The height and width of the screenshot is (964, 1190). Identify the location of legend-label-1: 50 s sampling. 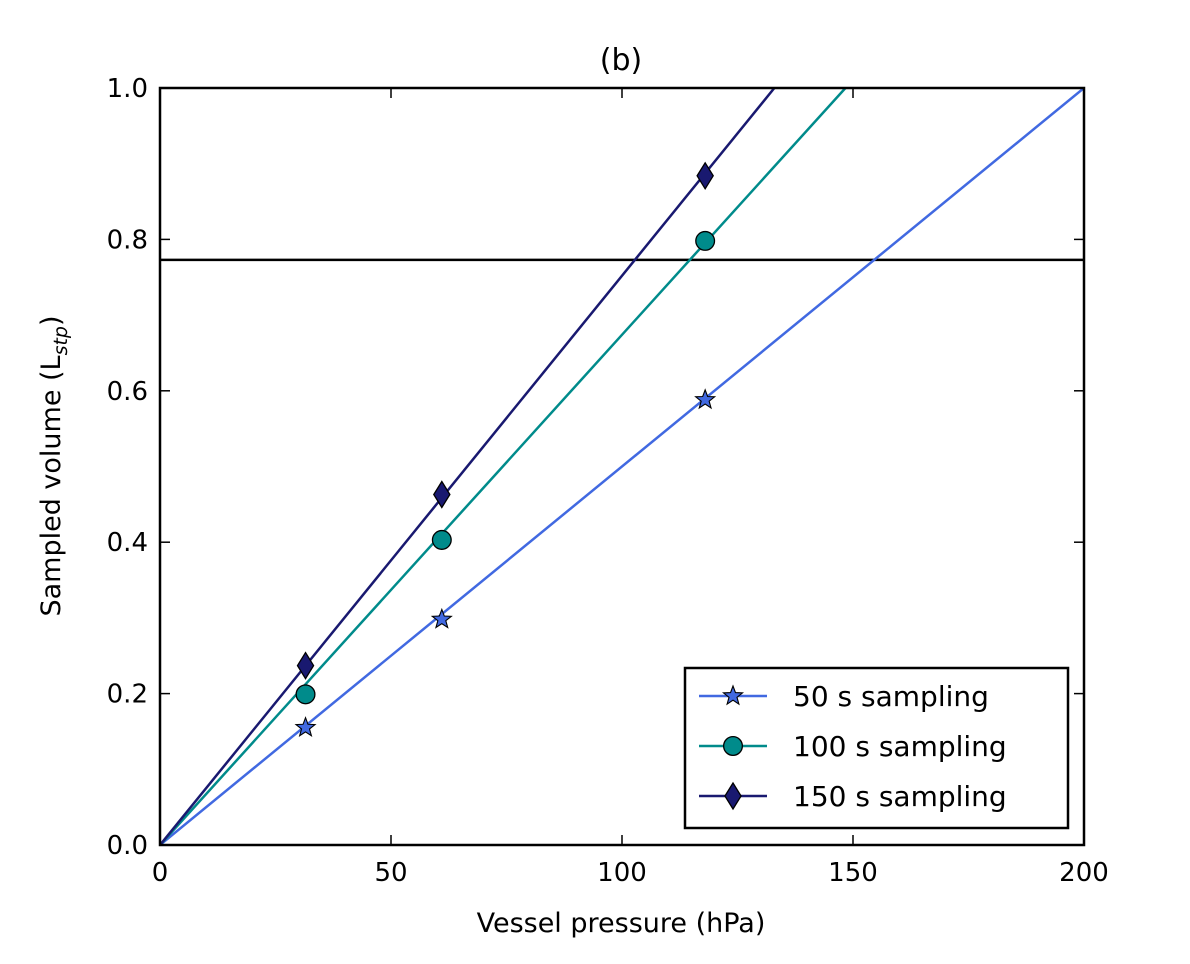
(891, 696).